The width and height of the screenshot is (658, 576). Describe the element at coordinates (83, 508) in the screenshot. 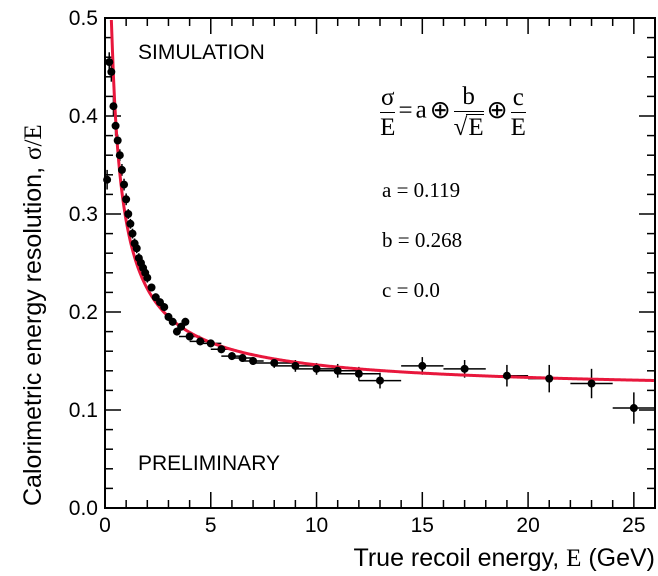

I see `y-tick-label: 0.0` at that location.